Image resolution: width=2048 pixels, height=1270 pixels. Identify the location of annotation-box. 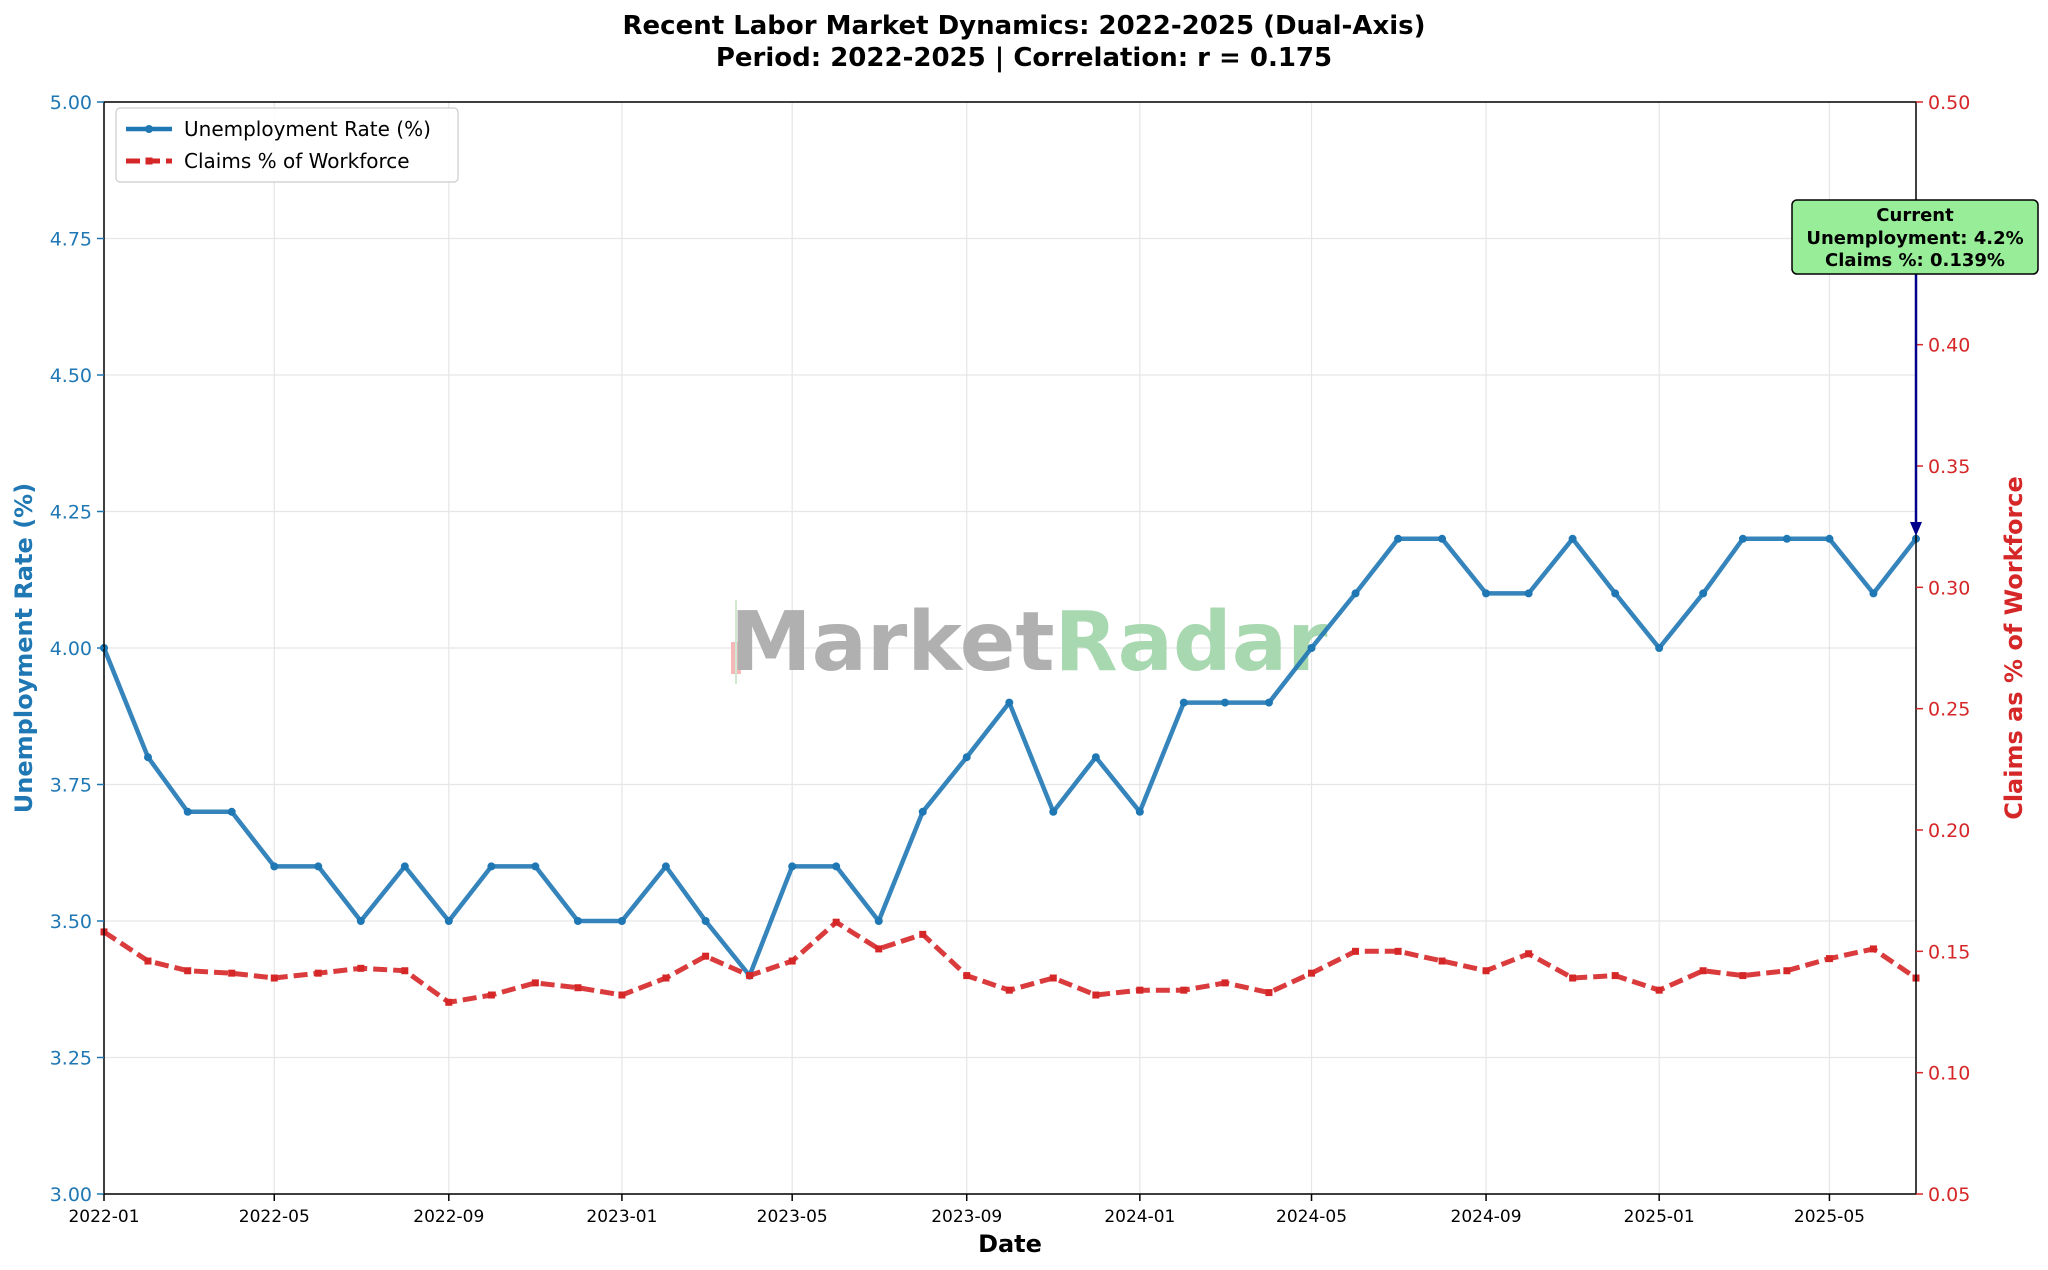
(1915, 237).